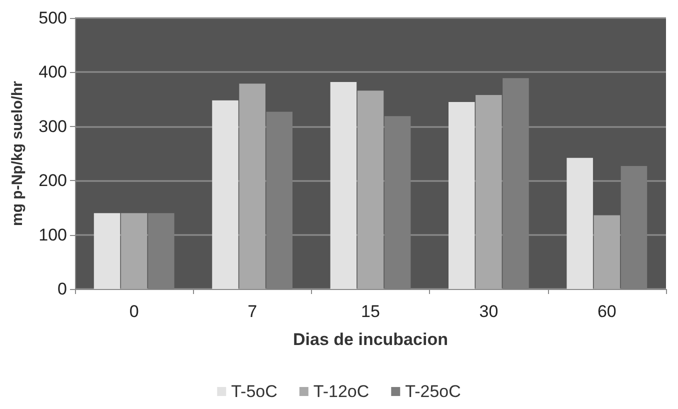 The width and height of the screenshot is (678, 409). What do you see at coordinates (341, 391) in the screenshot?
I see `legend-label: T-12oC` at bounding box center [341, 391].